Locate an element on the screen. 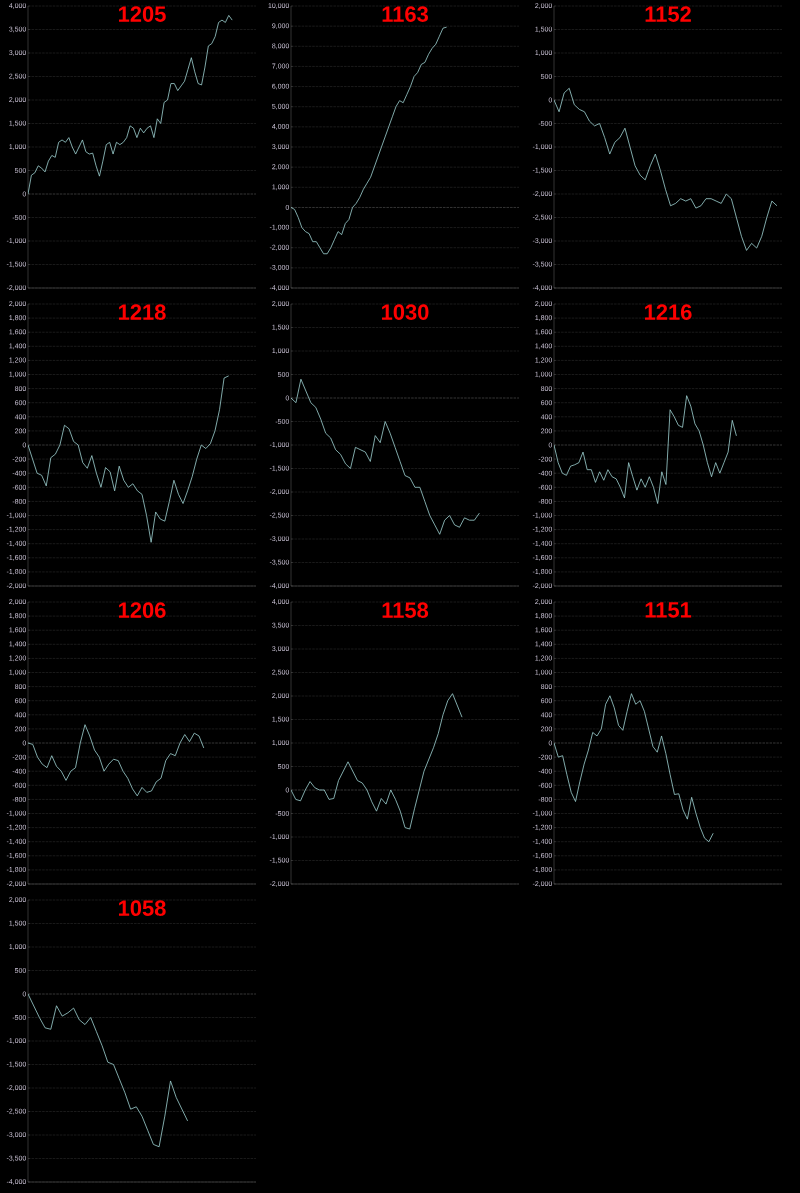 This screenshot has height=1193, width=800. chart-title: 1163 is located at coordinates (405, 14).